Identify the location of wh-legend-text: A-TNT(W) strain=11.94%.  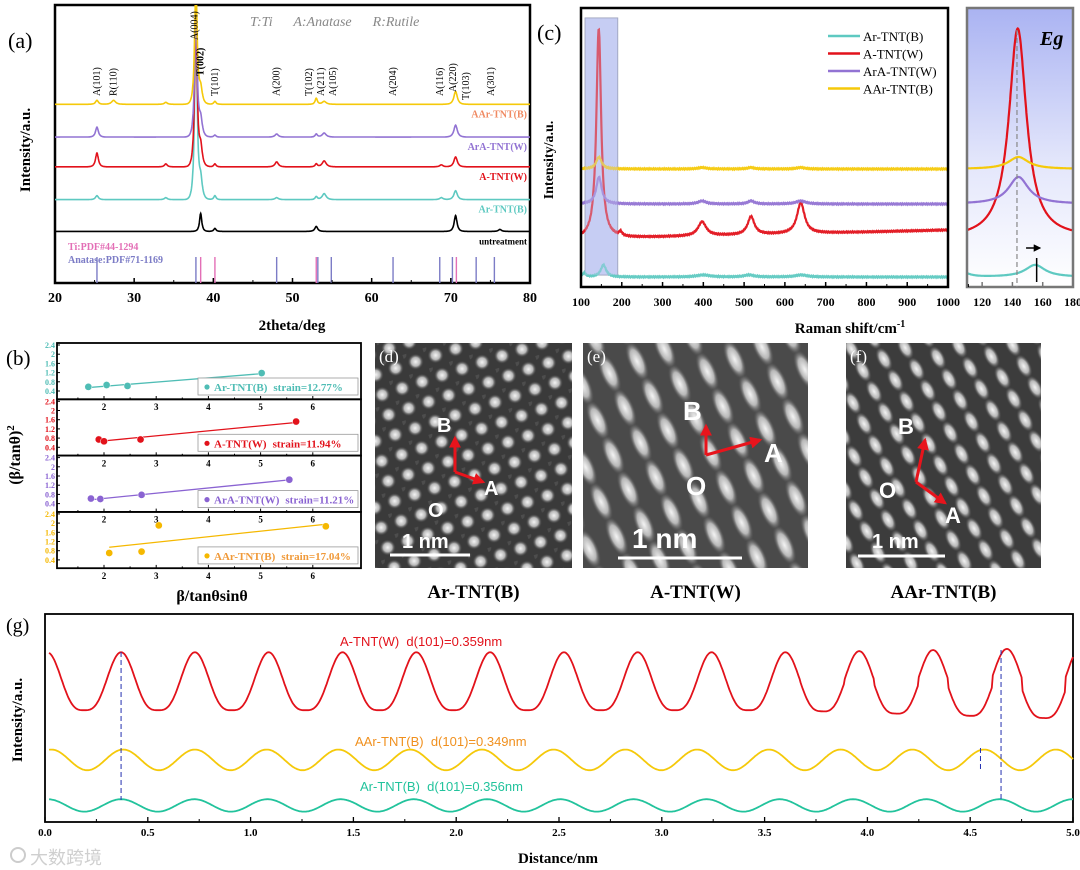
(277, 444).